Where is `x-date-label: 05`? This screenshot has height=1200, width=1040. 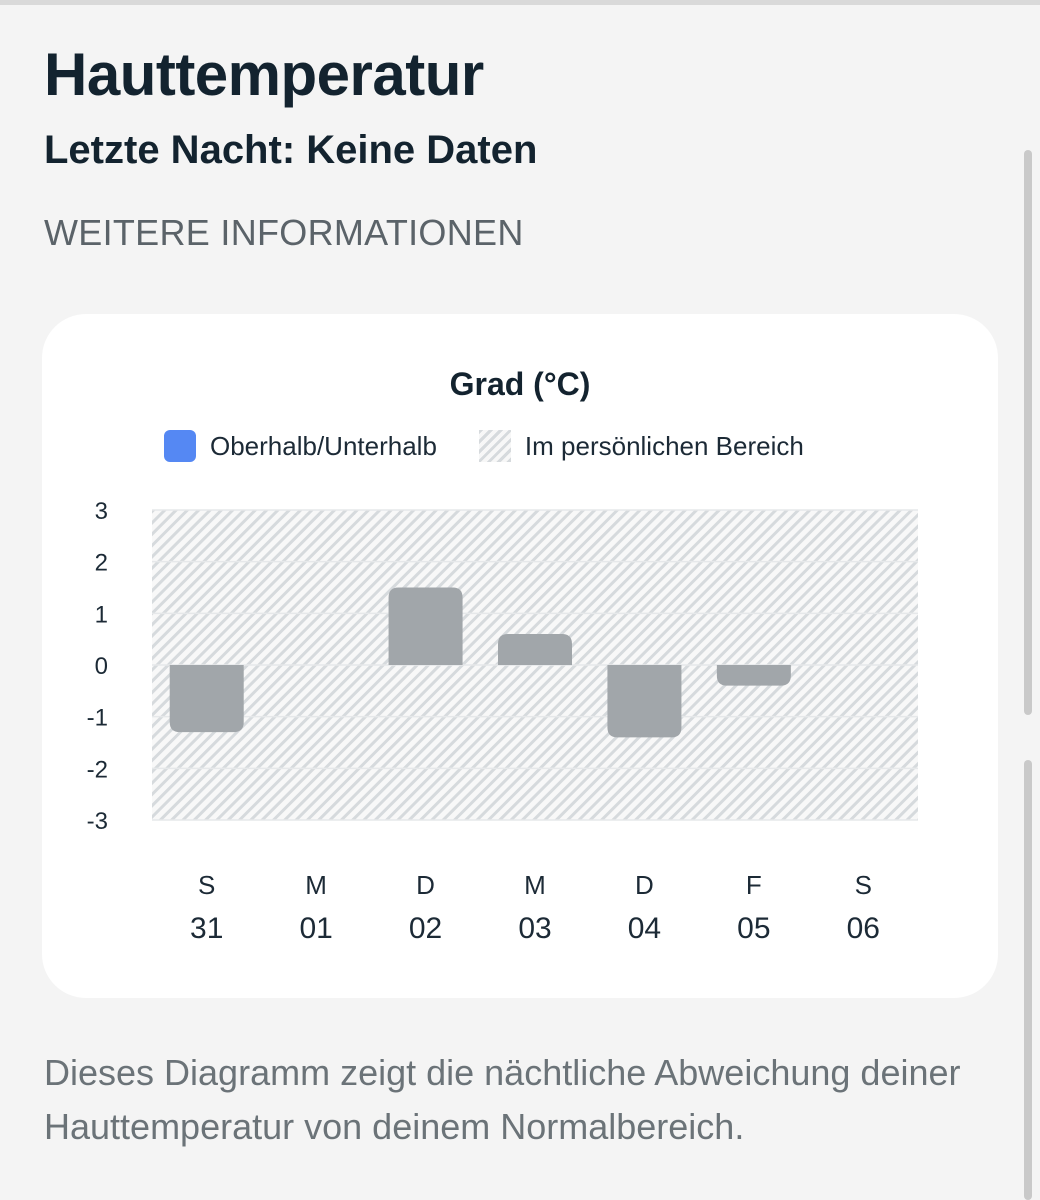
x-date-label: 05 is located at coordinates (753, 928).